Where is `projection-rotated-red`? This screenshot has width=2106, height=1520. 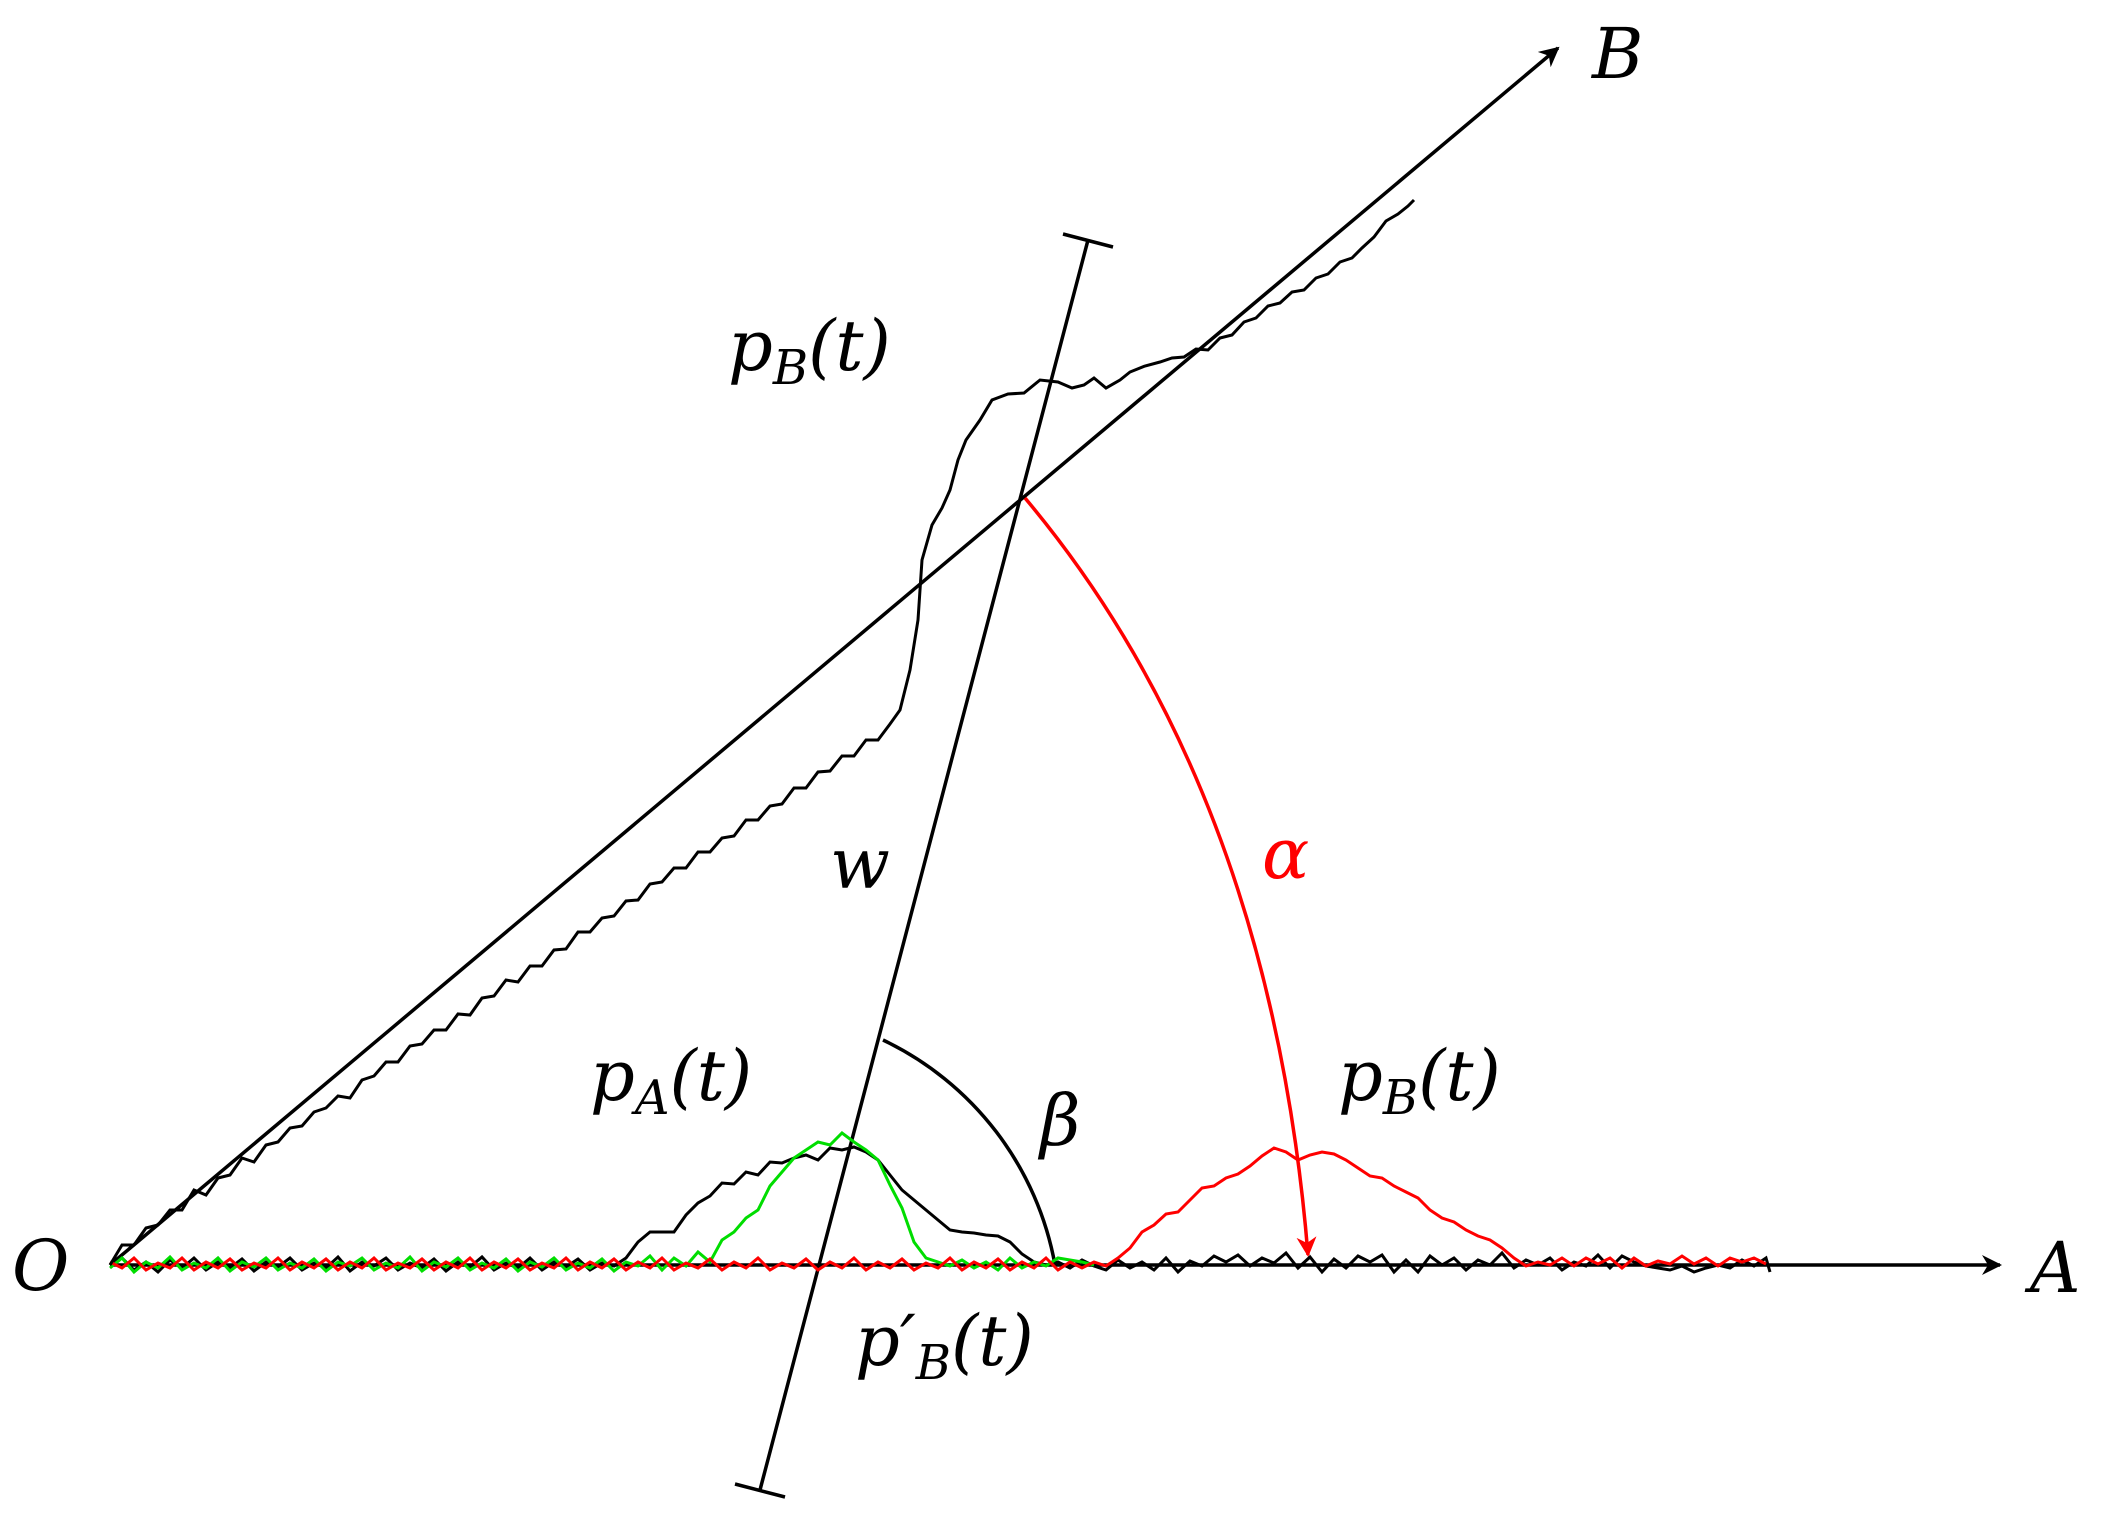
projection-rotated-red is located at coordinates (938, 1209).